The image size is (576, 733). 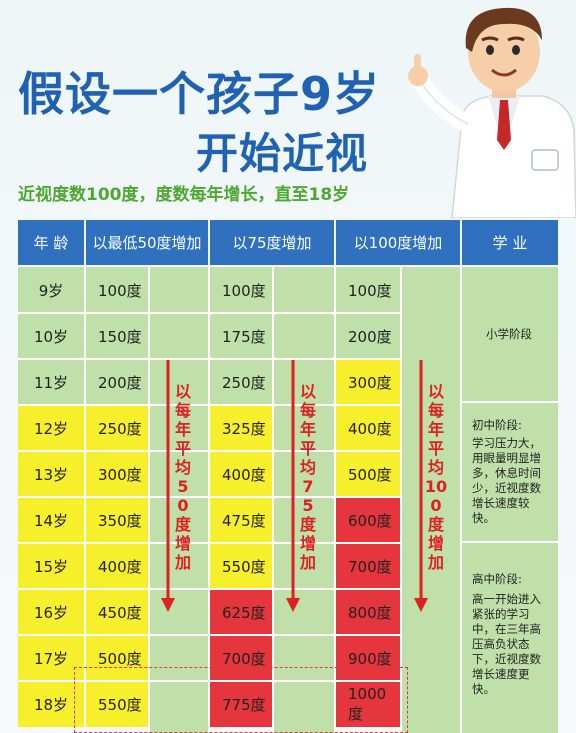 What do you see at coordinates (398, 242) in the screenshot?
I see `header-100: 以100度增加` at bounding box center [398, 242].